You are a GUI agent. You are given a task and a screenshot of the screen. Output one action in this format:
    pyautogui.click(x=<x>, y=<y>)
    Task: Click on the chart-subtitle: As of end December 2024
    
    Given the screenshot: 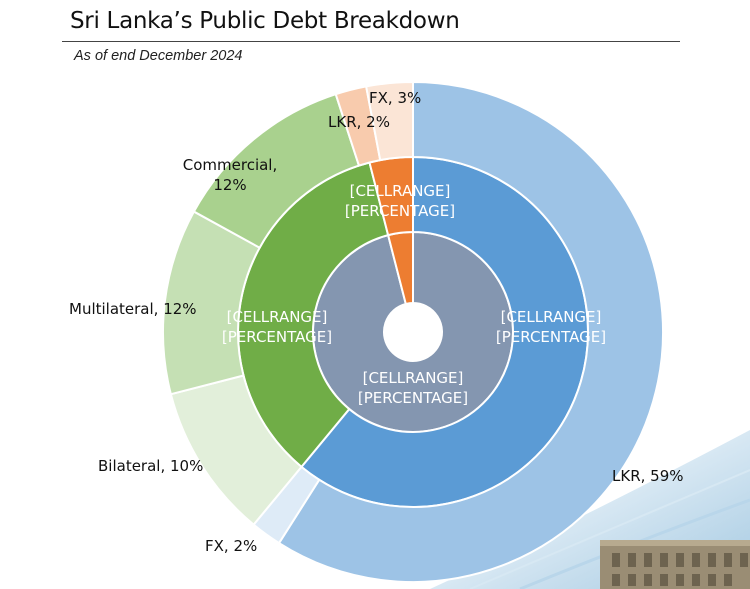 What is the action you would take?
    pyautogui.click(x=158, y=56)
    